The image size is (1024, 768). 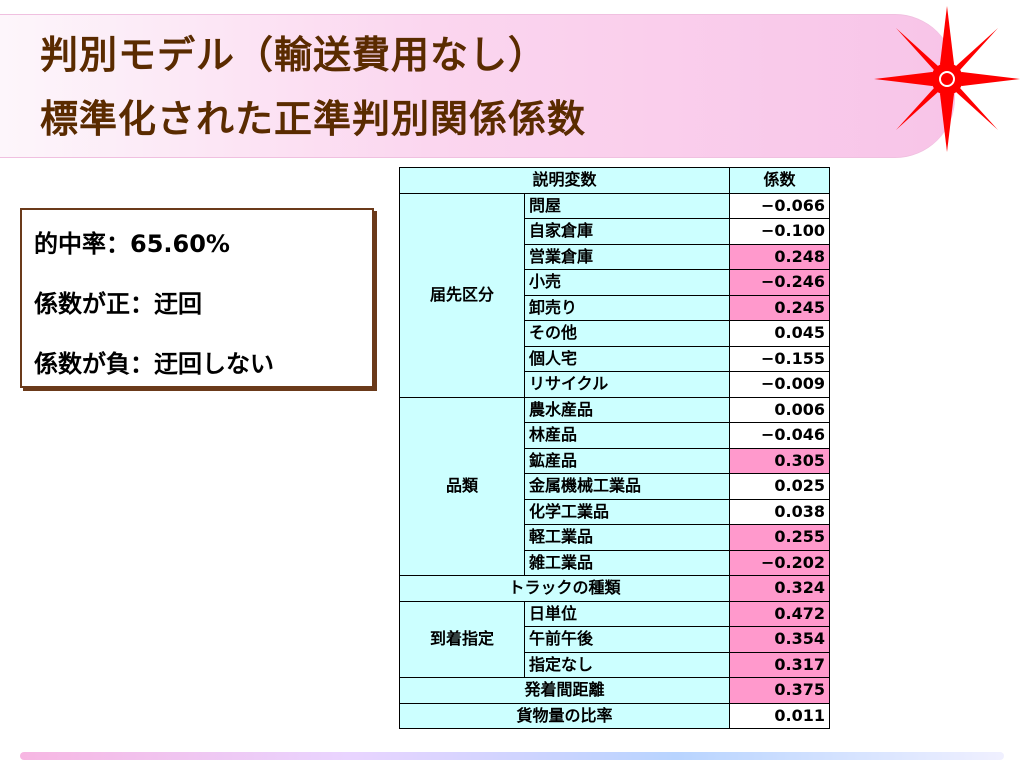 I want to click on table-row: その他 0.045, so click(x=615, y=333).